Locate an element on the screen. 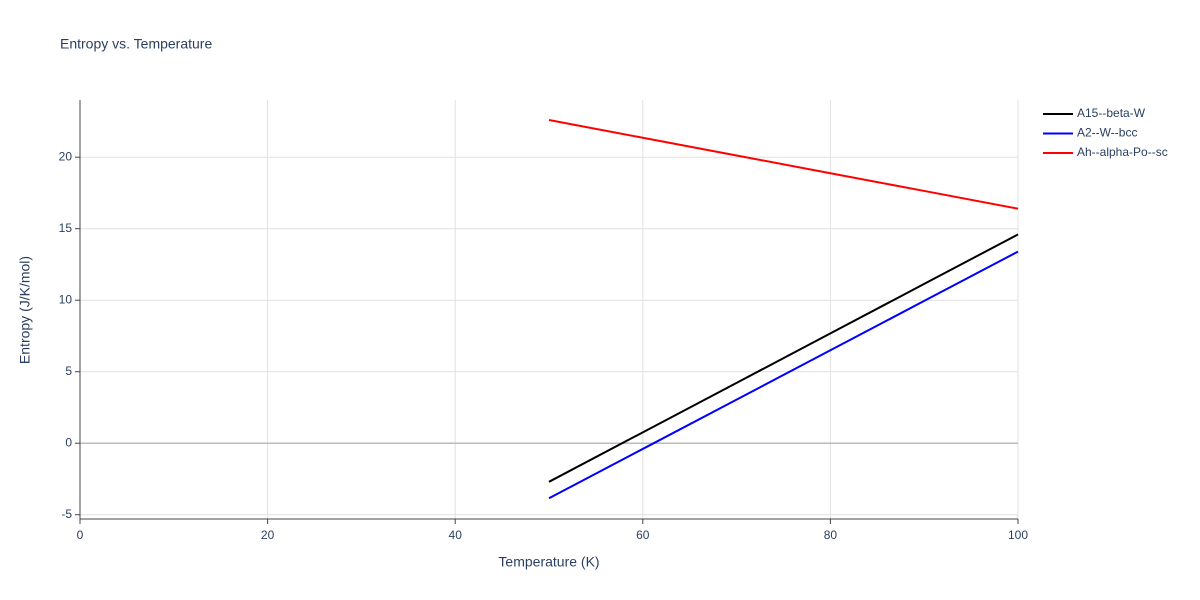 The height and width of the screenshot is (600, 1200). x-tick-label: 100 is located at coordinates (1018, 535).